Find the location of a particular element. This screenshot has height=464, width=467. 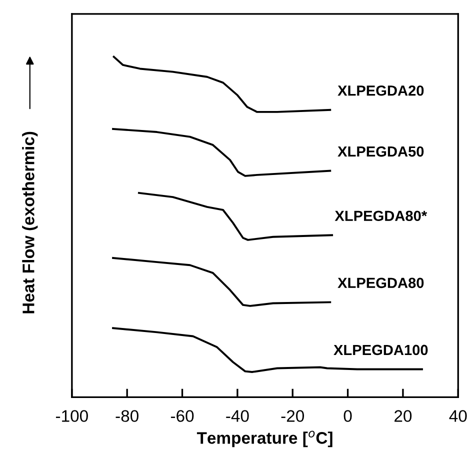

y-axis-title: Heat Flow (exothermic) is located at coordinates (30, 223).